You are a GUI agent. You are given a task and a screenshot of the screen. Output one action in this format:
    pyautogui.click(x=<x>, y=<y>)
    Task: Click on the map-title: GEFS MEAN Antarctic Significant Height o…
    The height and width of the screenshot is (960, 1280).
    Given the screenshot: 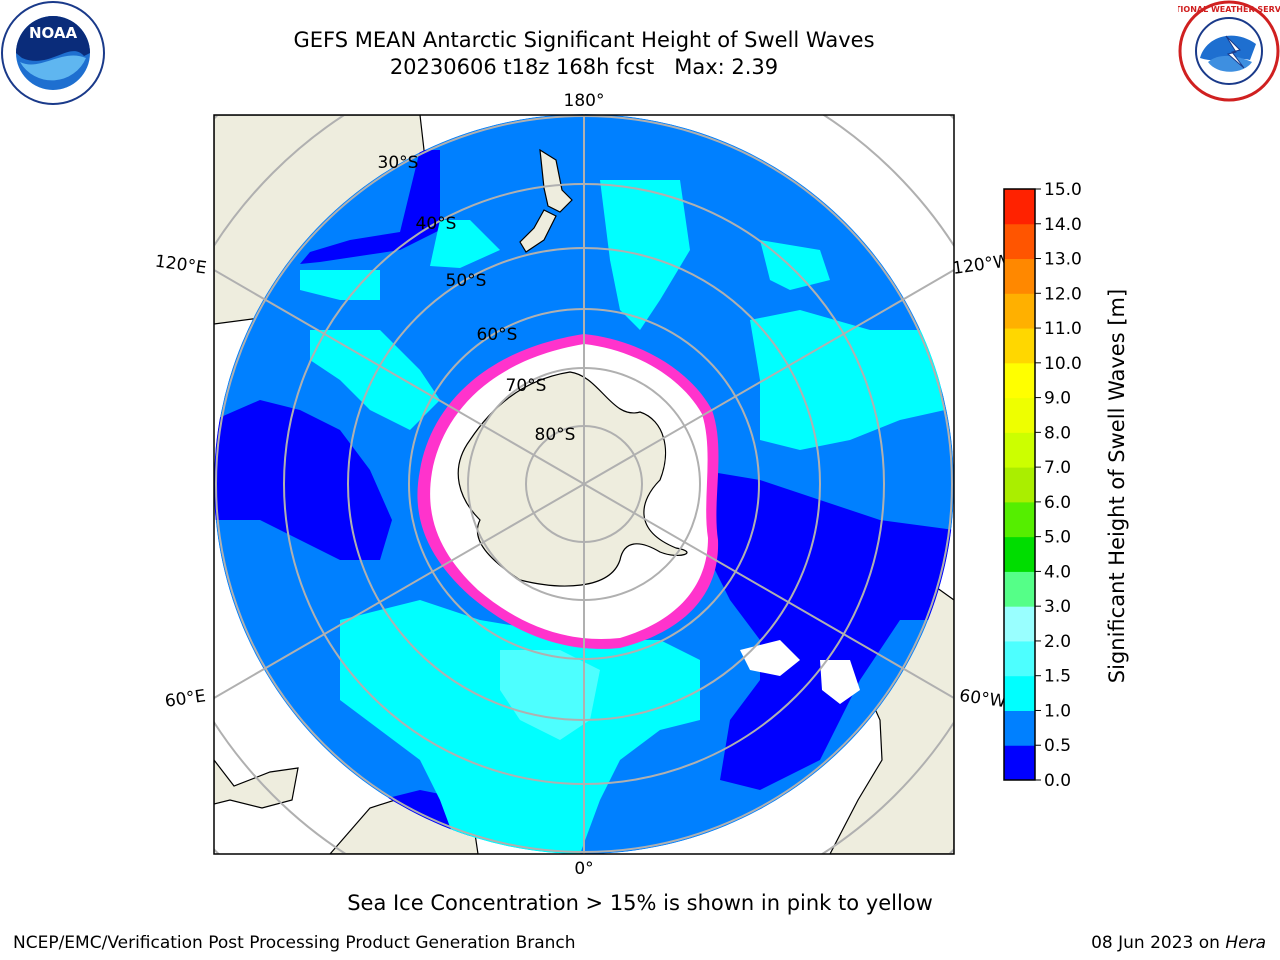 What is the action you would take?
    pyautogui.click(x=584, y=40)
    